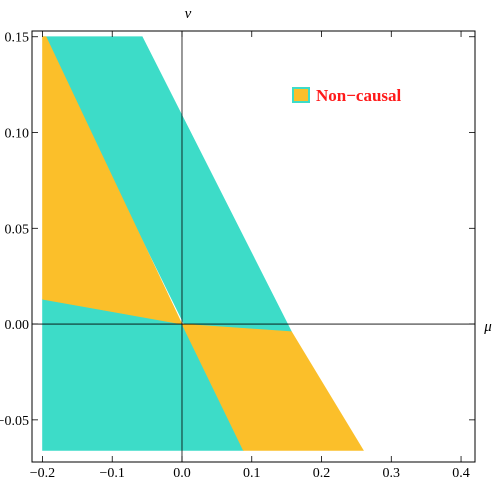  What do you see at coordinates (252, 473) in the screenshot?
I see `x-tick-label: 0.1` at bounding box center [252, 473].